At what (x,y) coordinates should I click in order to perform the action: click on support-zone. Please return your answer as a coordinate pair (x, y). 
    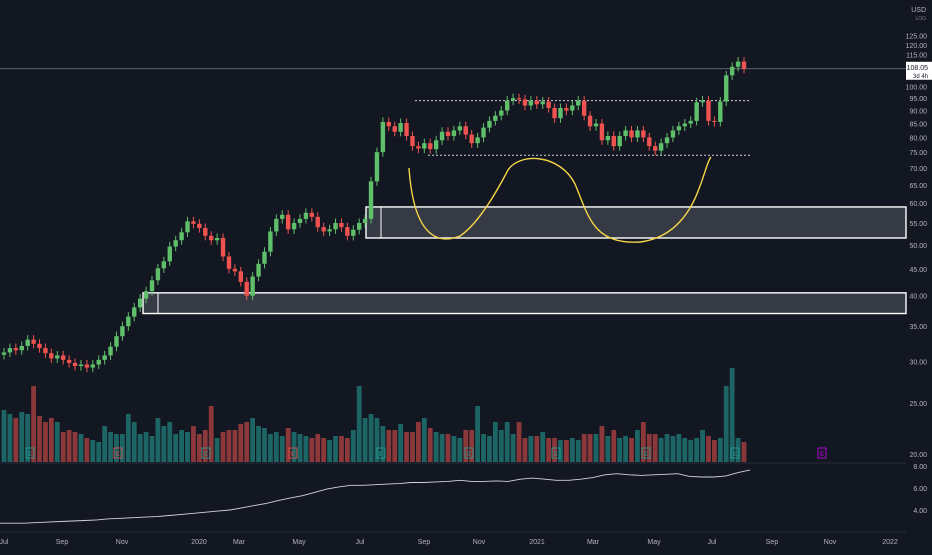
    Looking at the image, I should click on (524, 303).